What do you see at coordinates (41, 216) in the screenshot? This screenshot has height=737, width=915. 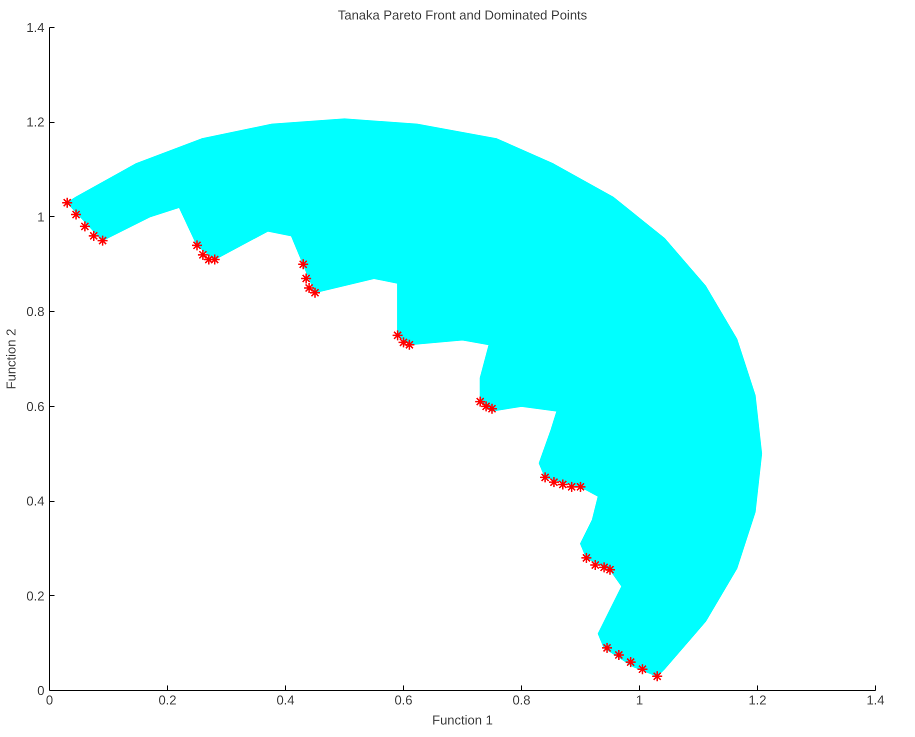 I see `y-tick-label: 1` at bounding box center [41, 216].